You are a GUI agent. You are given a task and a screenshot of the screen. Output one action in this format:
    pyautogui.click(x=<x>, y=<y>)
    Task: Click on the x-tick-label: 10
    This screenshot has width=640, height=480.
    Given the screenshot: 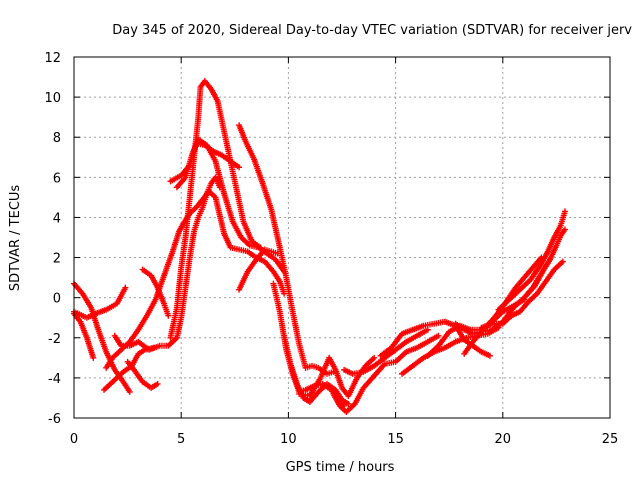 What is the action you would take?
    pyautogui.click(x=288, y=439)
    